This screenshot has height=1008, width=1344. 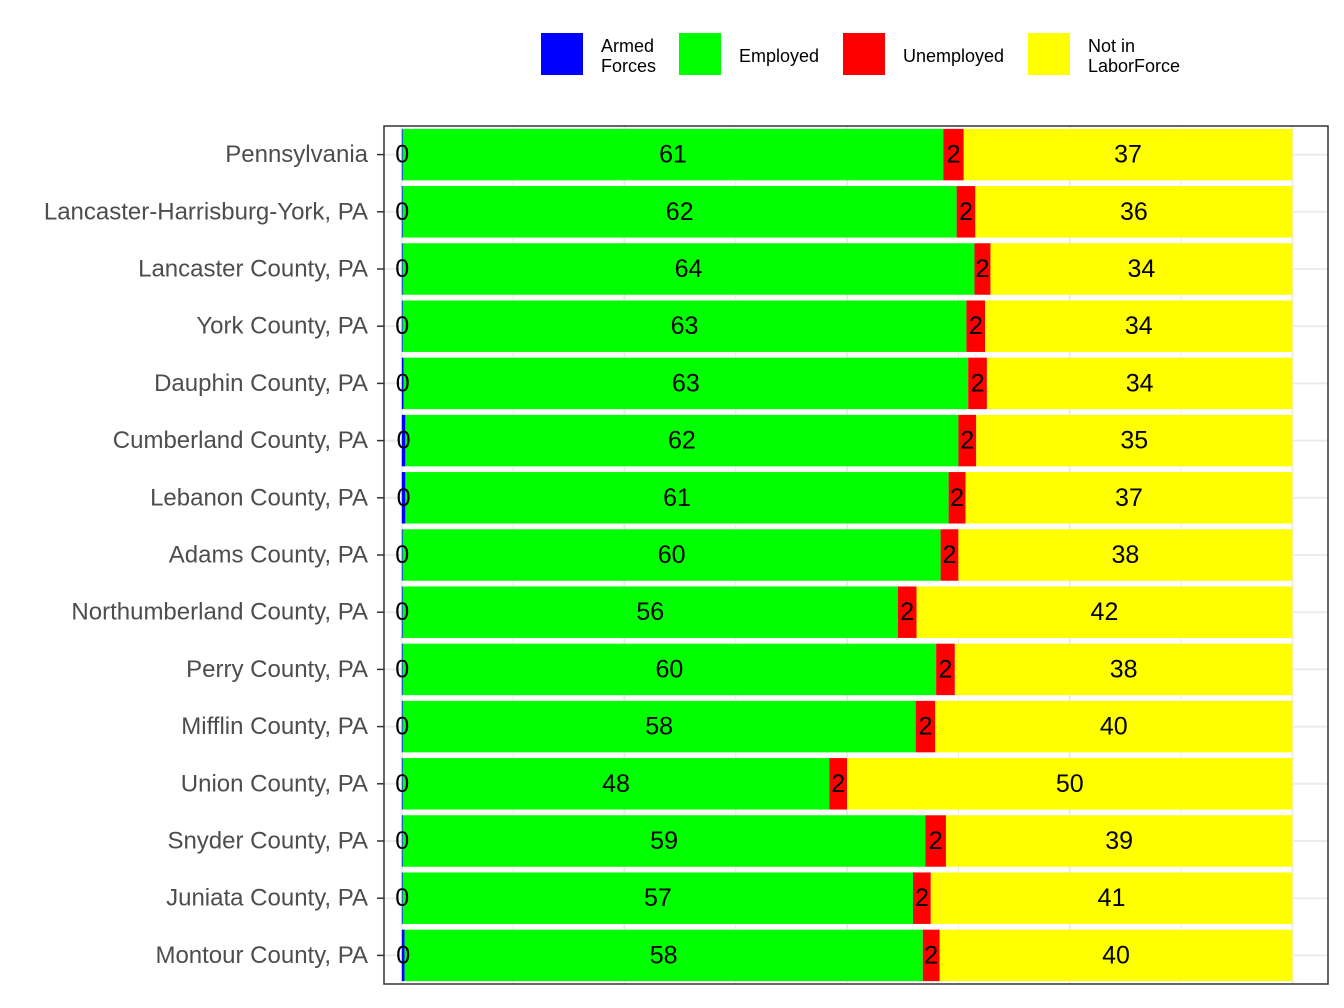 I want to click on data-label: 35, so click(x=1134, y=441).